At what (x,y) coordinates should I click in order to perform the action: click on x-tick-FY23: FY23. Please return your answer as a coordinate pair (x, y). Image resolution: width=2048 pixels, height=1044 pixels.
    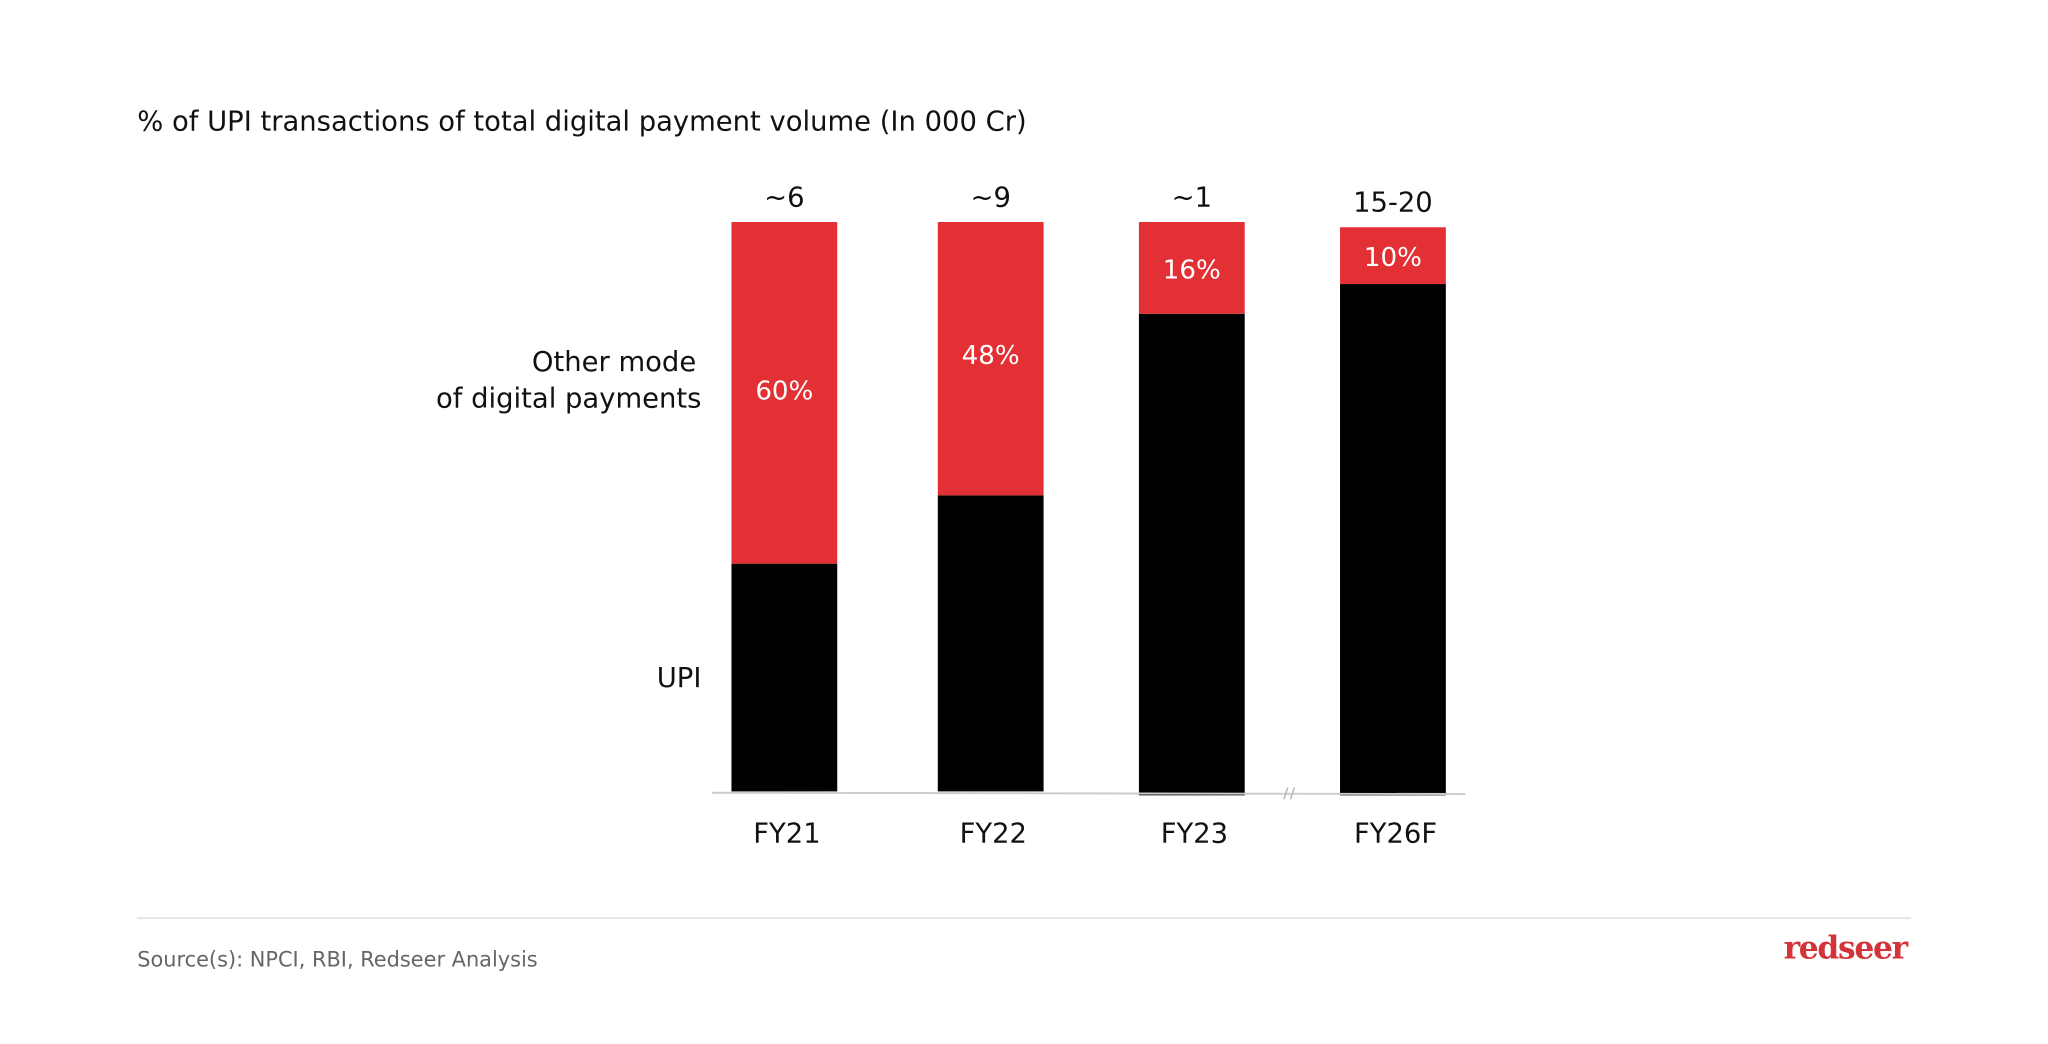
    Looking at the image, I should click on (1194, 833).